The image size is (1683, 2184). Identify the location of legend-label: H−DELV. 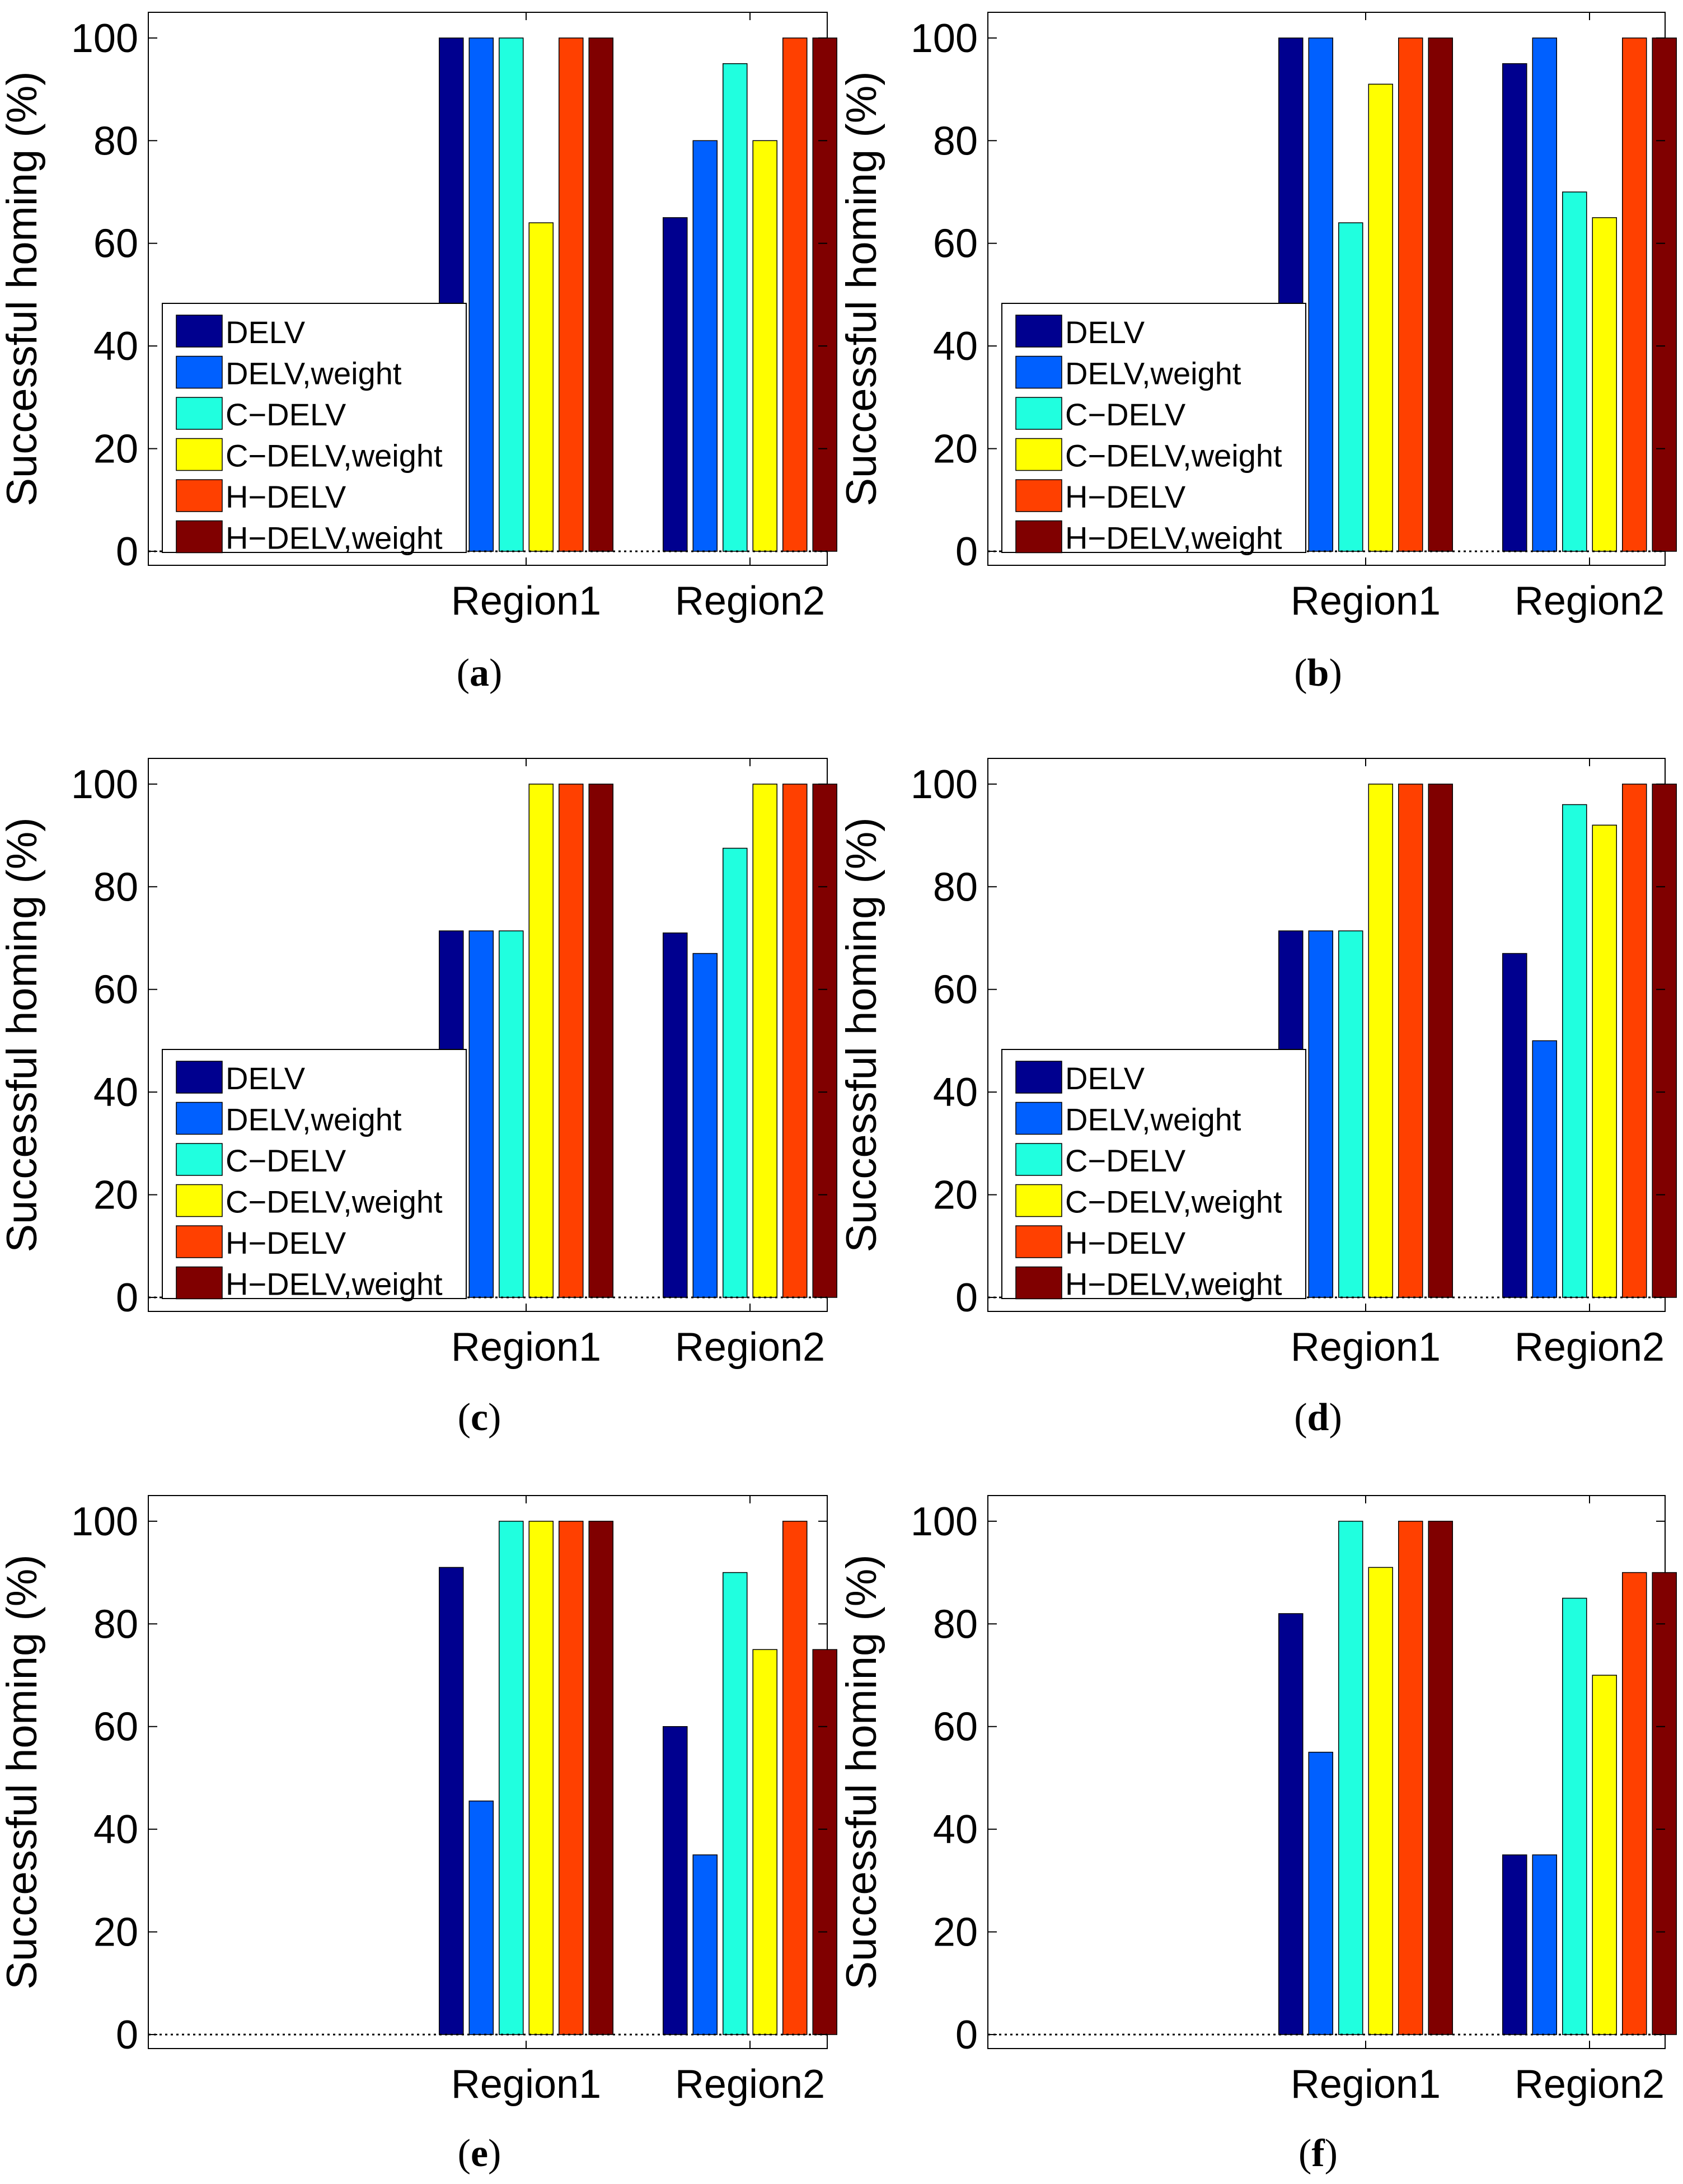
(1125, 1243).